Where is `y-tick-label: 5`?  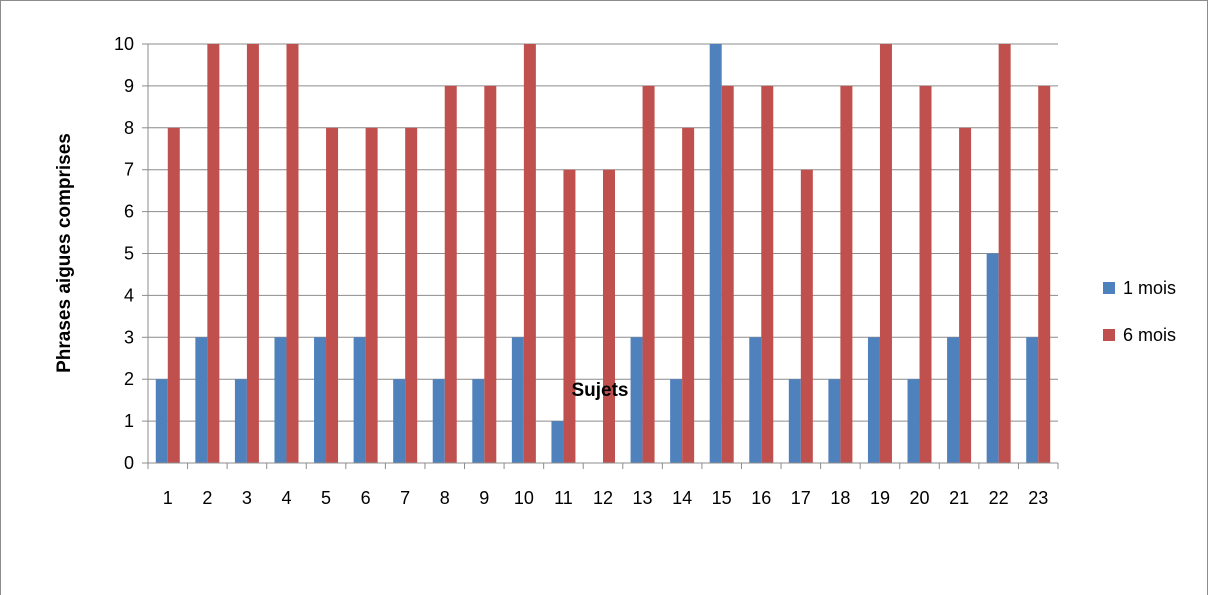
y-tick-label: 5 is located at coordinates (129, 254).